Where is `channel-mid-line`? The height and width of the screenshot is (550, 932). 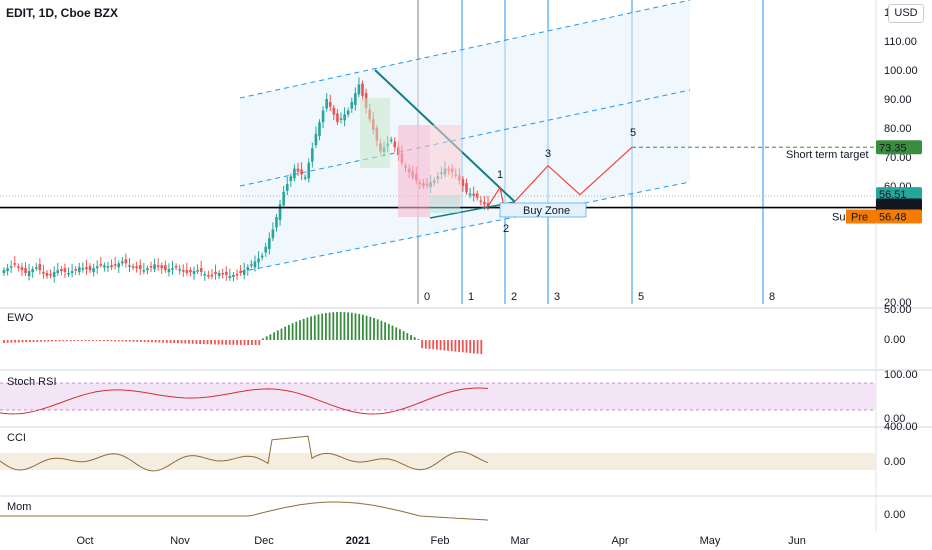
channel-mid-line is located at coordinates (465, 138).